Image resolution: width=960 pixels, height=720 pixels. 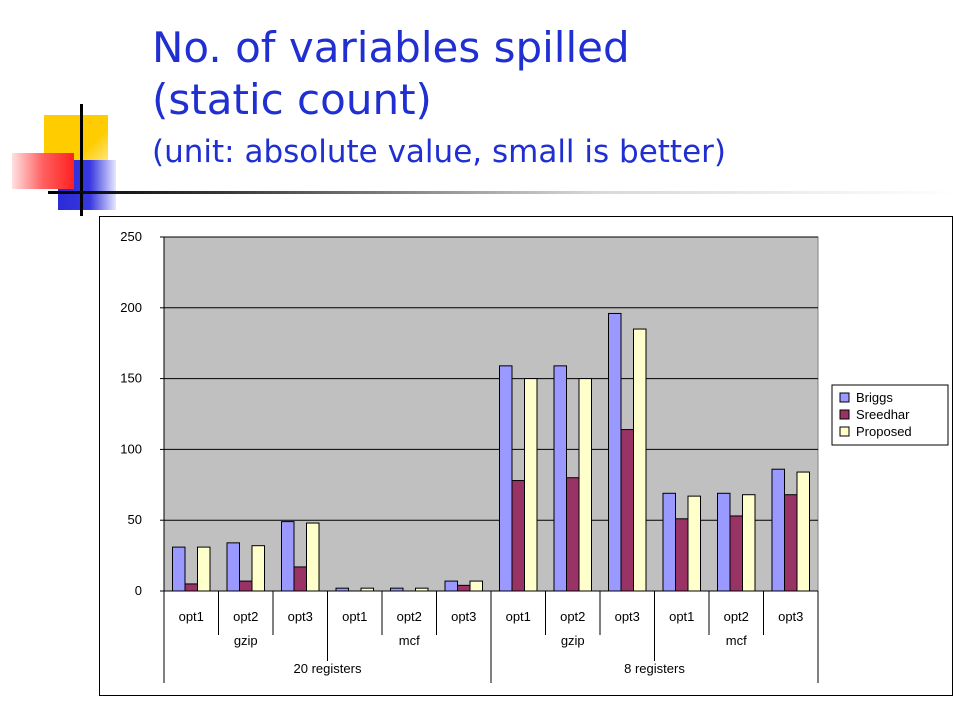 What do you see at coordinates (131, 307) in the screenshot?
I see `y-tick-label: 200` at bounding box center [131, 307].